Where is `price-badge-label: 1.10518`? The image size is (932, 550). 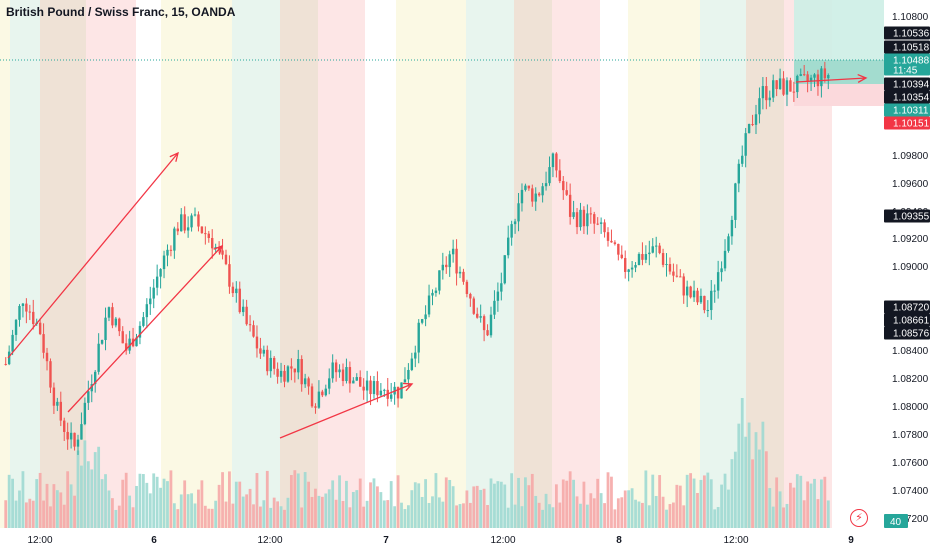
price-badge-label: 1.10518 is located at coordinates (911, 48).